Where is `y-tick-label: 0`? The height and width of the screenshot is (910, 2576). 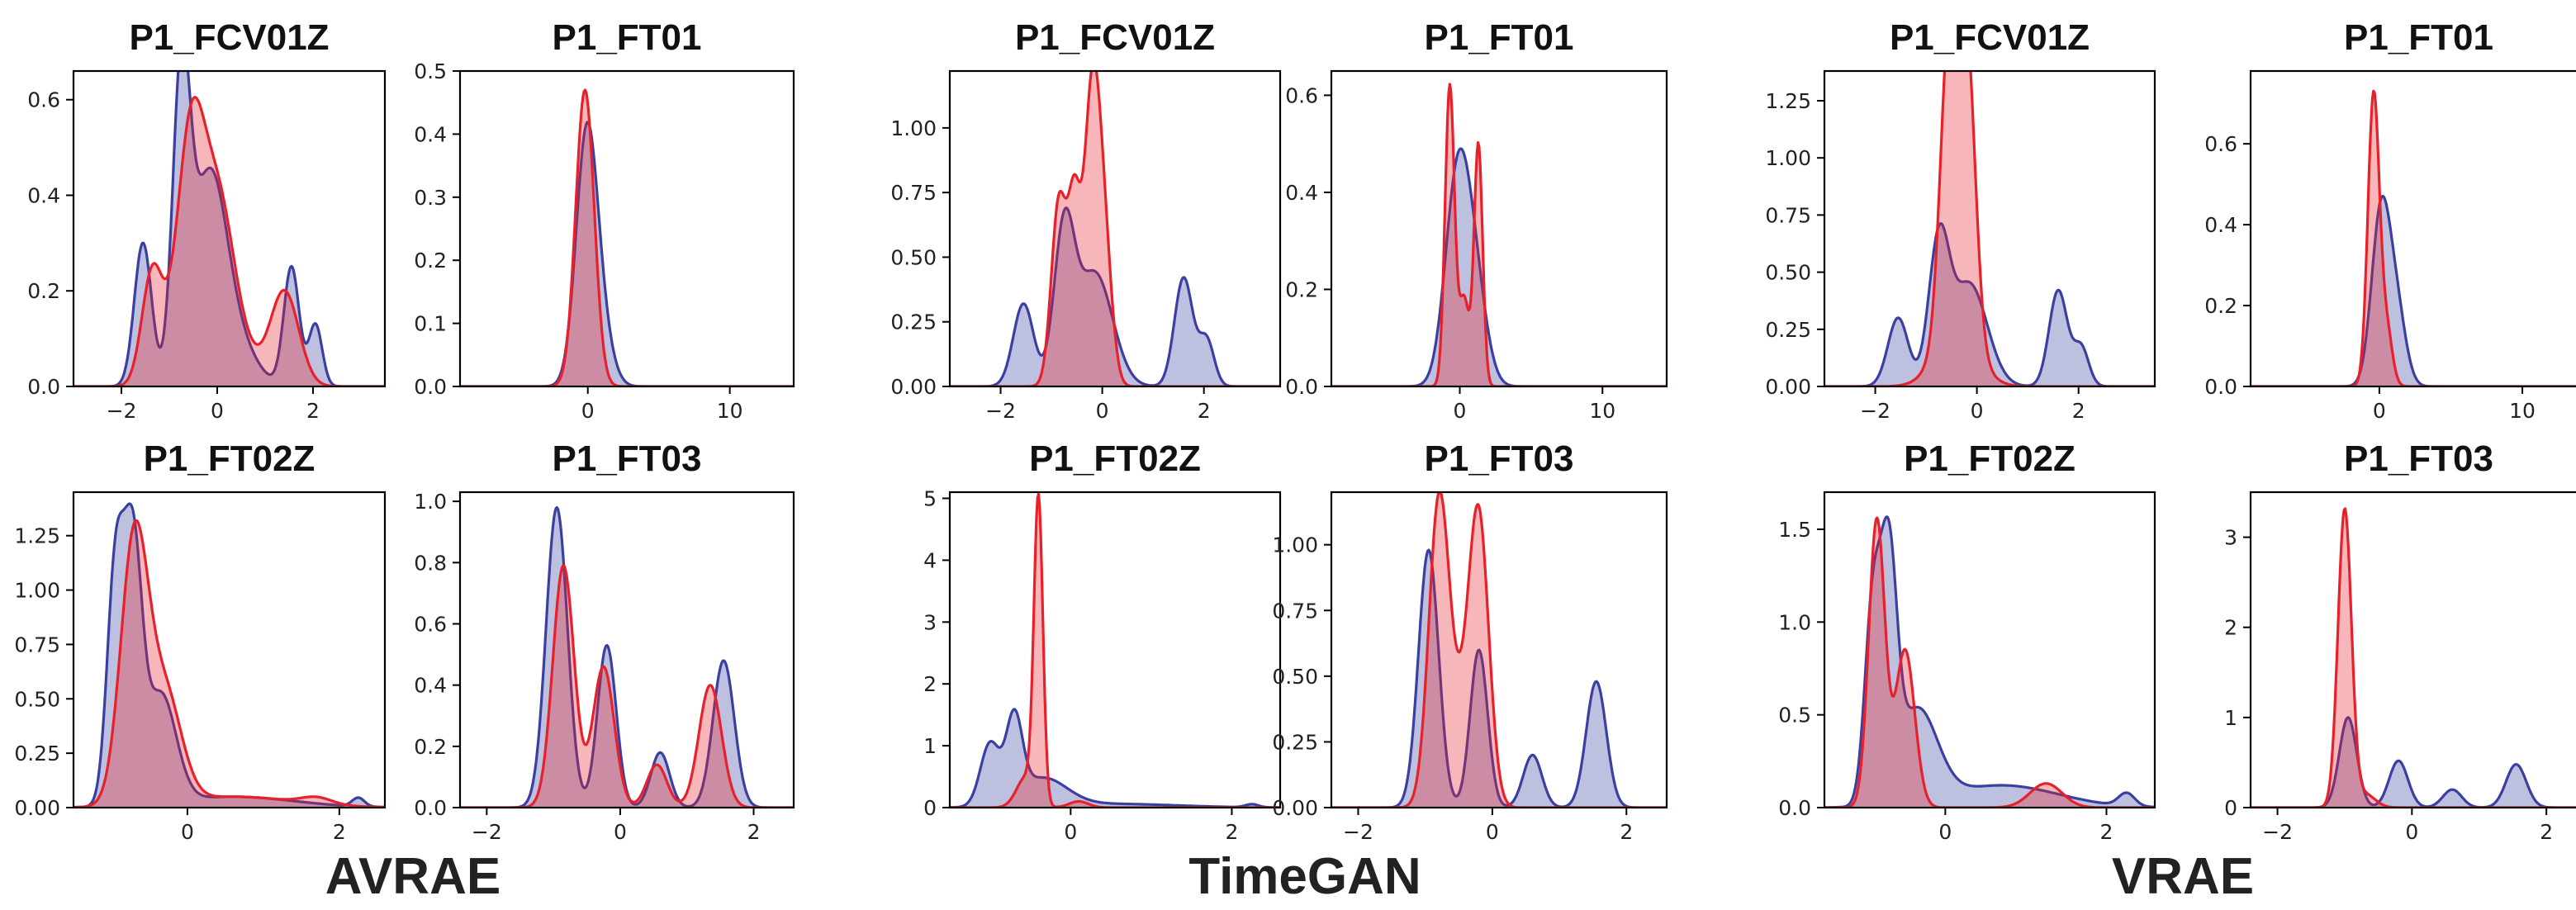 y-tick-label: 0 is located at coordinates (930, 808).